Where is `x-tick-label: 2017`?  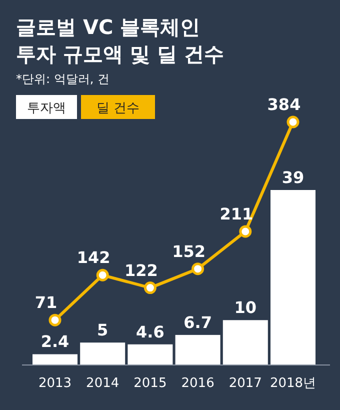
x-tick-label: 2017 is located at coordinates (245, 383).